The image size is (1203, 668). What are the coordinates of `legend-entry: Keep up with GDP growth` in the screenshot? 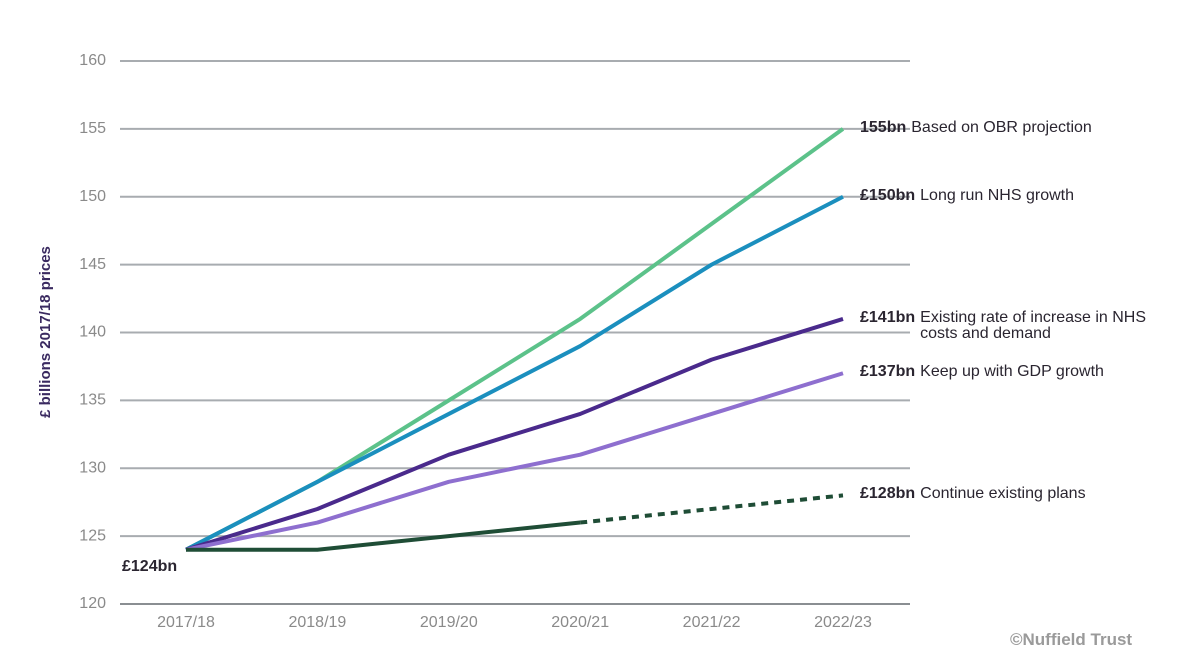 It's located at (1012, 372).